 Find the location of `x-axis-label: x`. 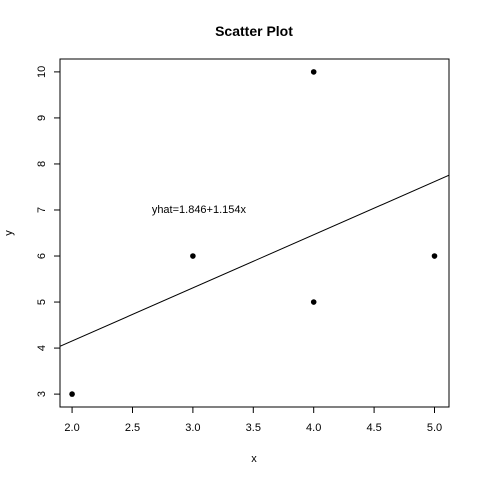

x-axis-label: x is located at coordinates (254, 459).